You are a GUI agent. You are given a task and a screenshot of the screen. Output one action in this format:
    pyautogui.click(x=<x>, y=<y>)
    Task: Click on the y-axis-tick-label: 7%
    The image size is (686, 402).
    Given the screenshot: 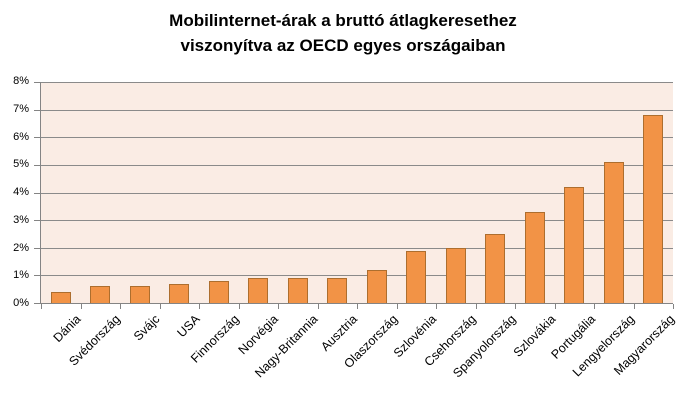 What is the action you would take?
    pyautogui.click(x=21, y=108)
    